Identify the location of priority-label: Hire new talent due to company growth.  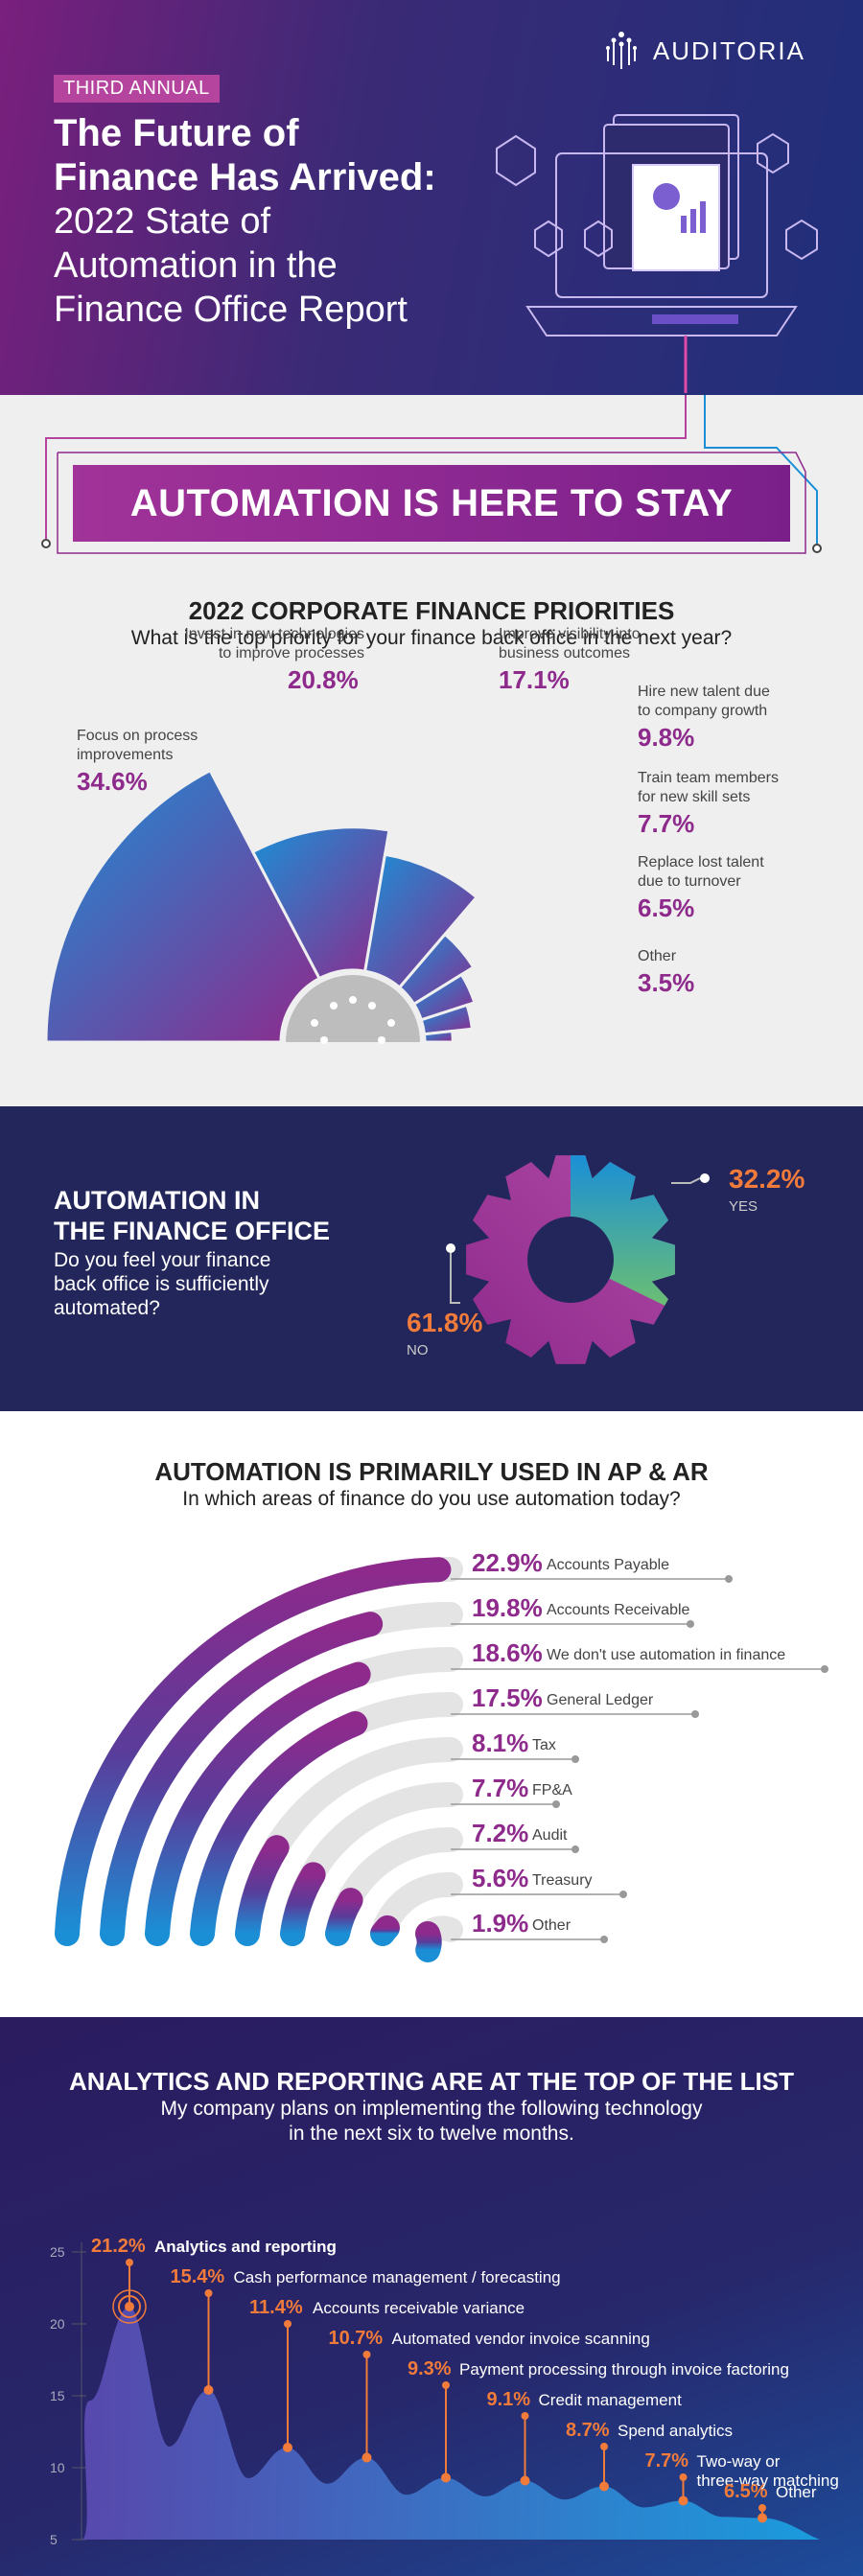
(704, 702).